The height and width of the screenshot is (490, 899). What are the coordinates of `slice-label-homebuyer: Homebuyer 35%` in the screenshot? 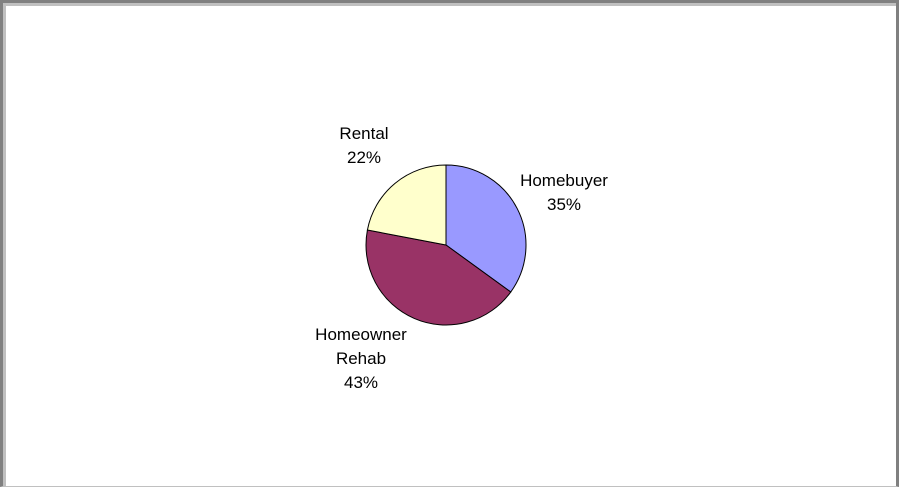 It's located at (564, 192).